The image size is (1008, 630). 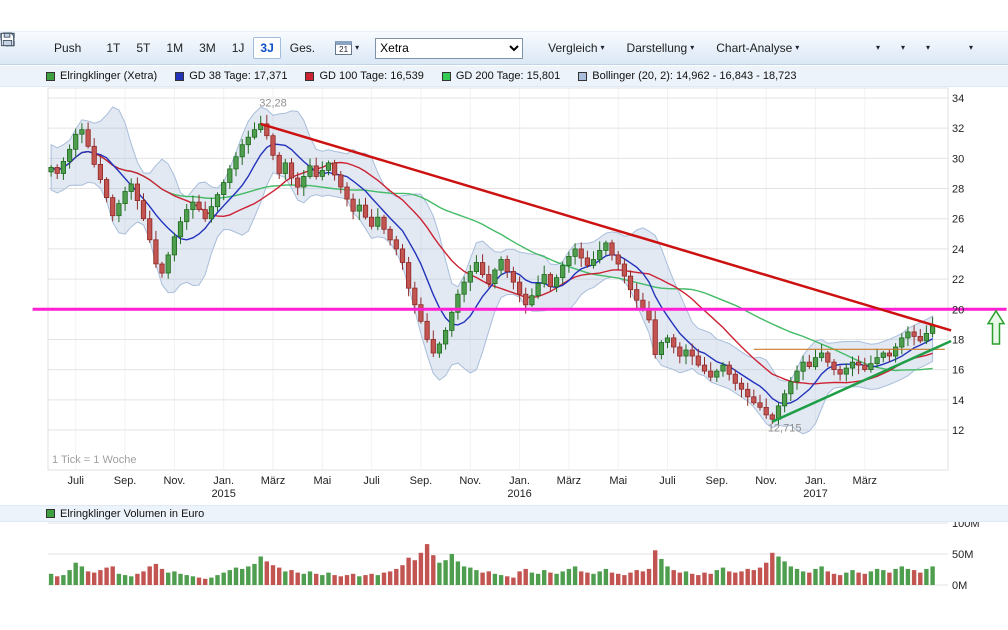 What do you see at coordinates (573, 48) in the screenshot?
I see `menu-label: Vergleich` at bounding box center [573, 48].